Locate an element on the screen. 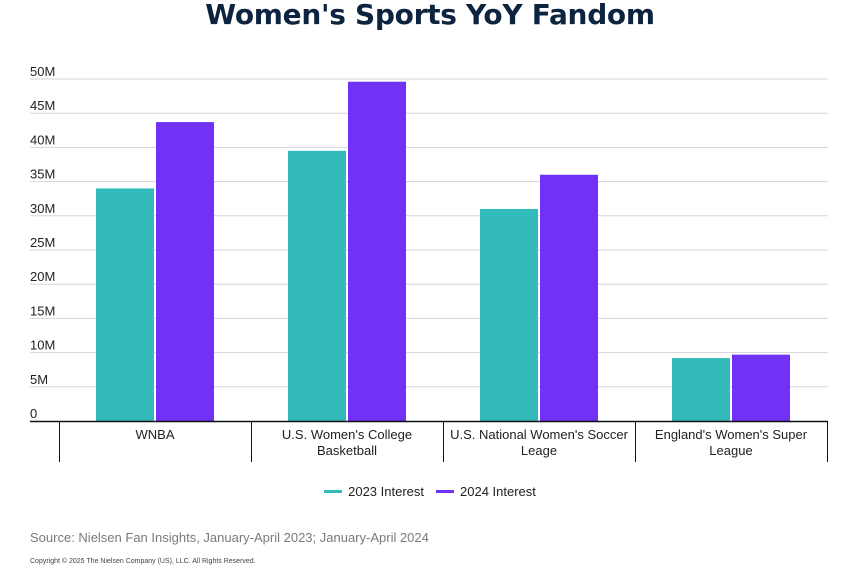 The height and width of the screenshot is (577, 844). x-tick-label: U.S. National Women's Soccer Leage is located at coordinates (539, 442).